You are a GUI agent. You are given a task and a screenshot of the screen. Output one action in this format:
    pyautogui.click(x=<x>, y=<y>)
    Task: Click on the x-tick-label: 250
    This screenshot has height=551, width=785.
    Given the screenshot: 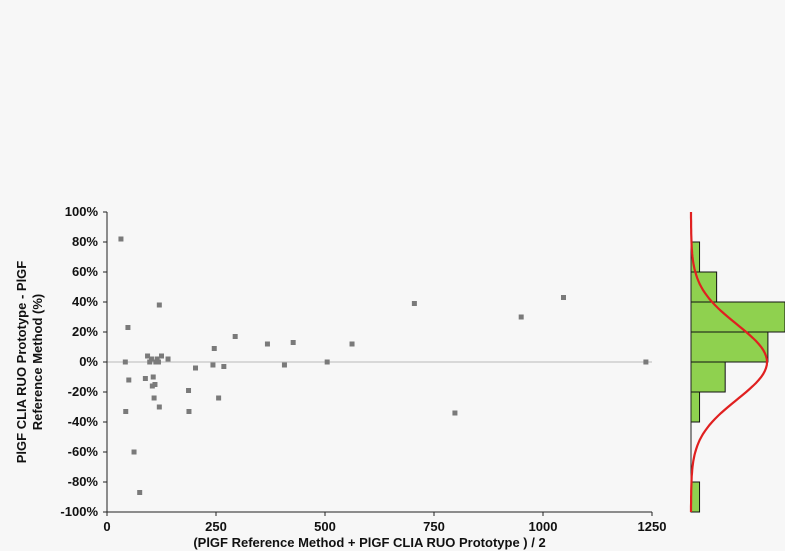 What is the action you would take?
    pyautogui.click(x=216, y=526)
    